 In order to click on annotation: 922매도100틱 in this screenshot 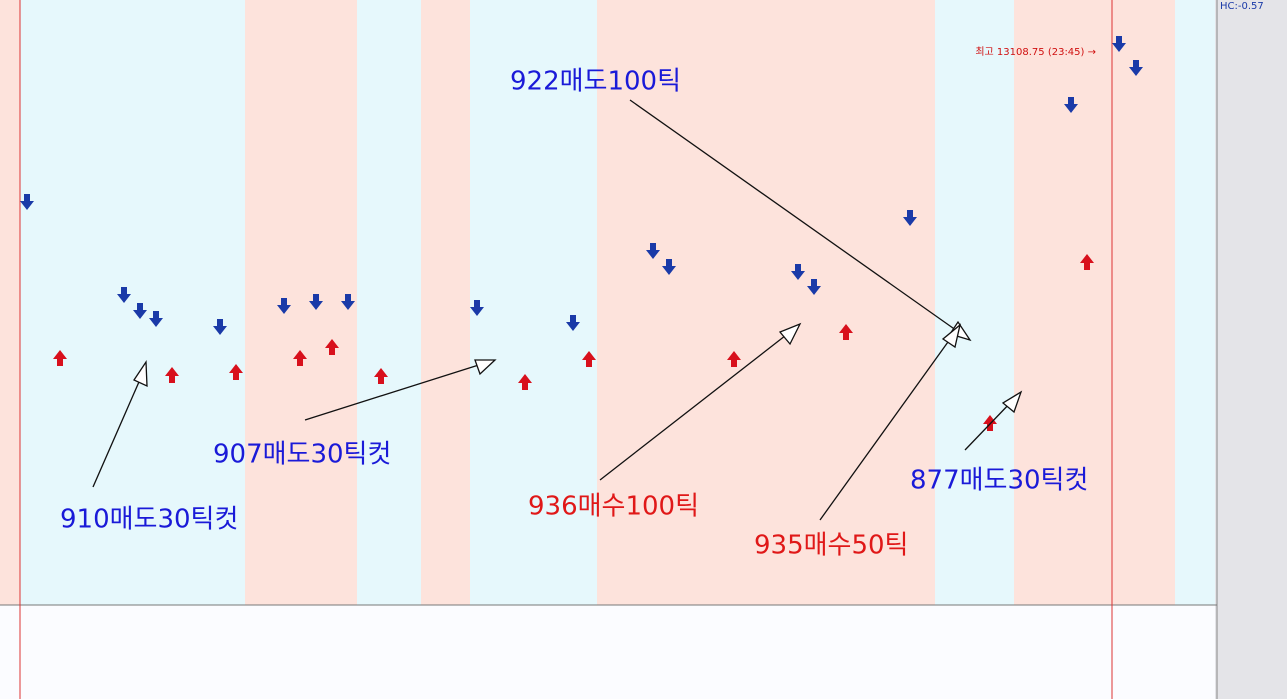, I will do `click(595, 82)`.